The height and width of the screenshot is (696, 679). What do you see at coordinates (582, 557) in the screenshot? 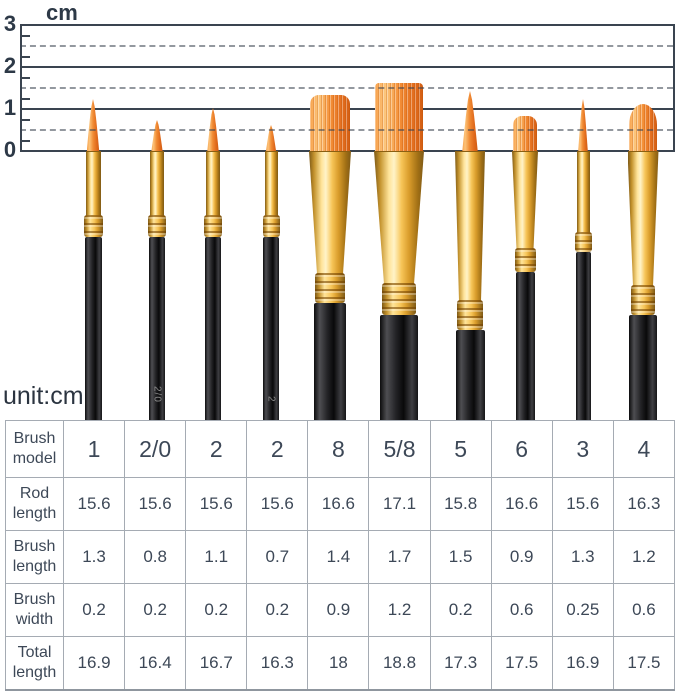
I see `spec-cell: 1.3` at bounding box center [582, 557].